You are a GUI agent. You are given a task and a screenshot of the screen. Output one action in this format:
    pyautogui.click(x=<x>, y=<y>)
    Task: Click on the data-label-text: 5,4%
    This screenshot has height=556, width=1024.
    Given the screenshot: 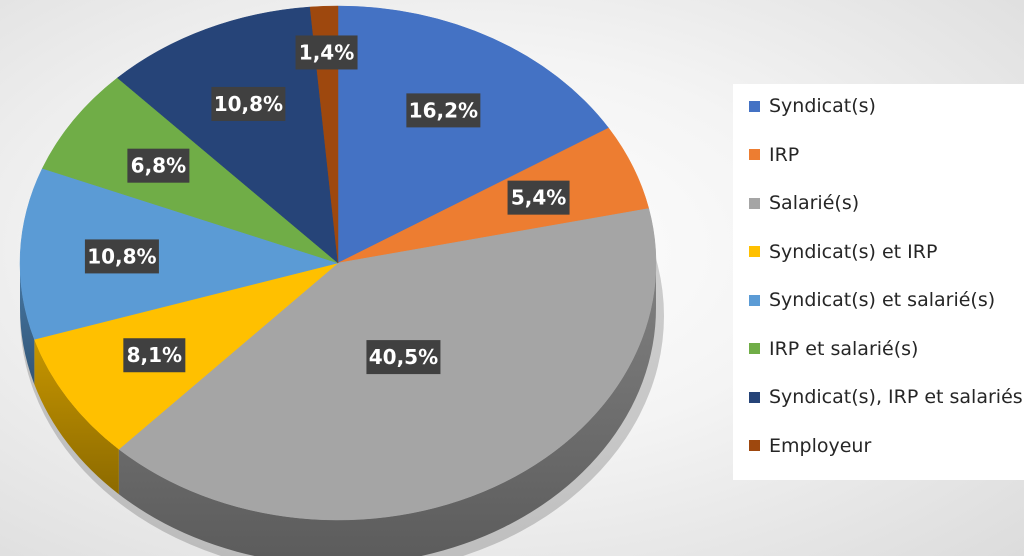 What is the action you would take?
    pyautogui.click(x=538, y=198)
    